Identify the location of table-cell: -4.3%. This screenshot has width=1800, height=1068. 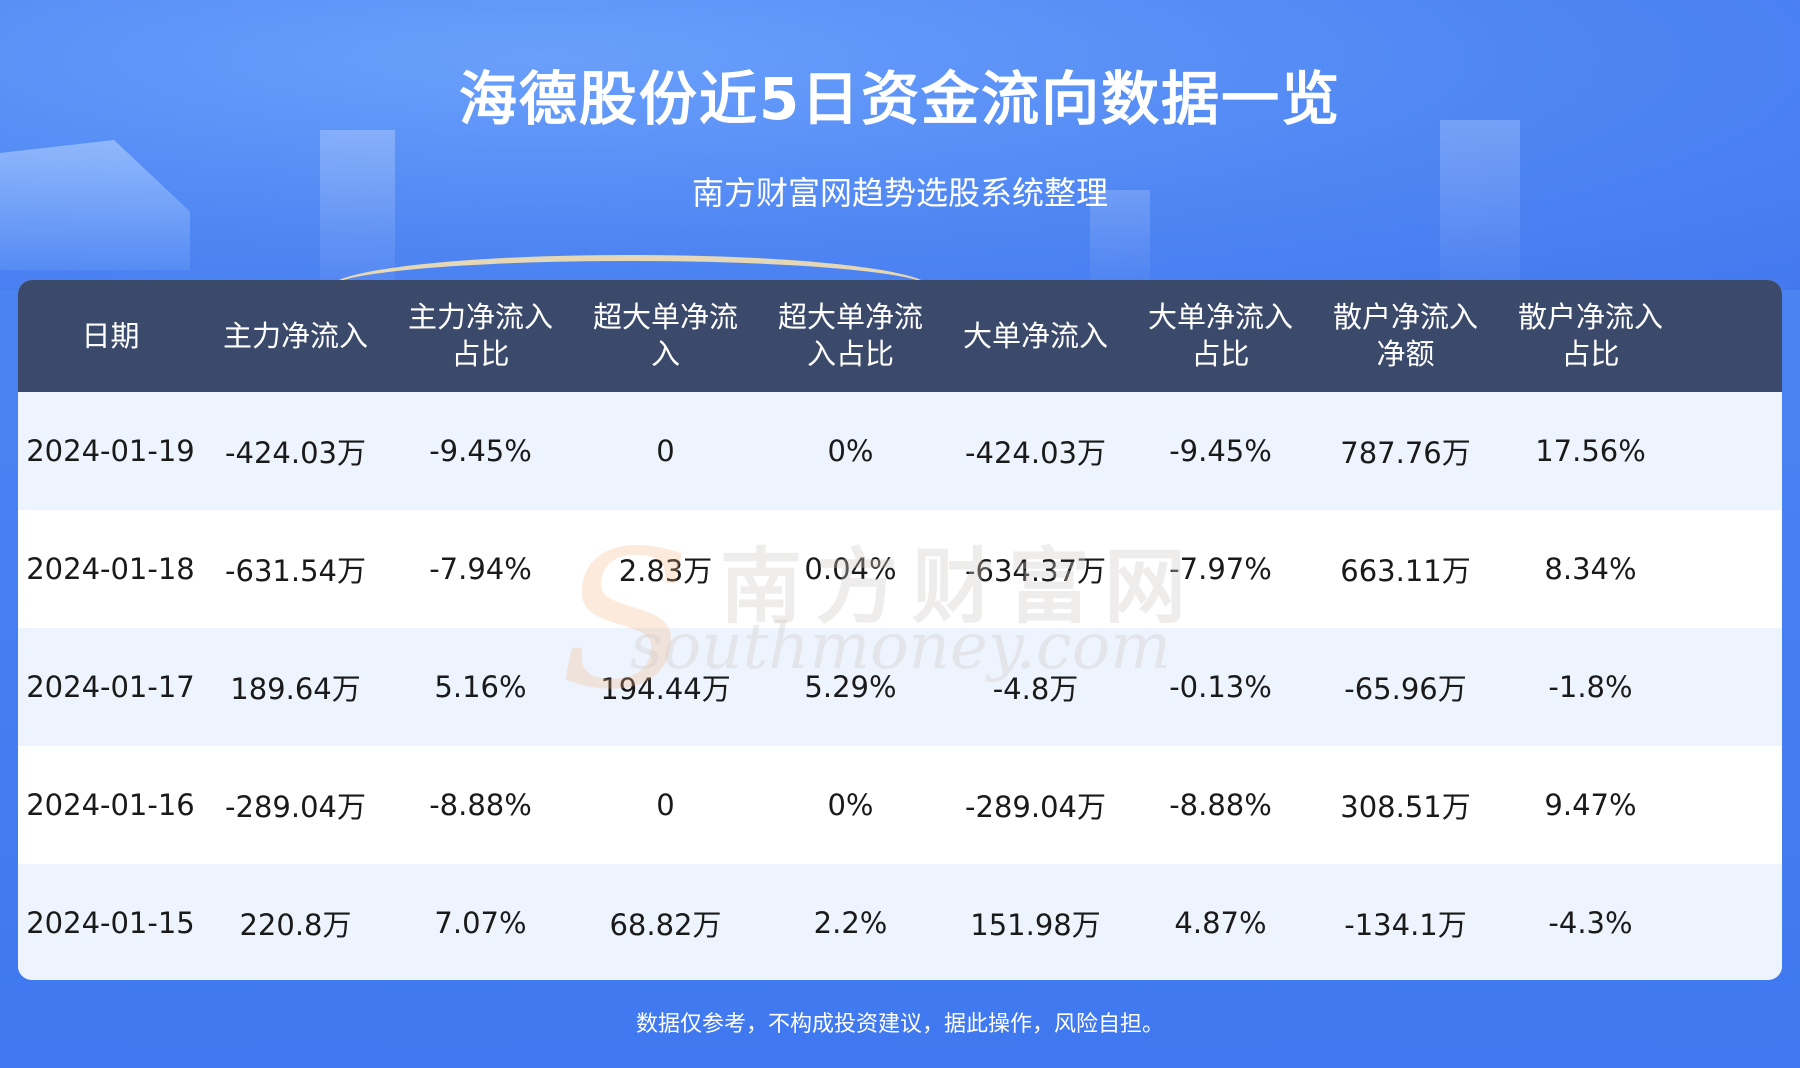
(1590, 923).